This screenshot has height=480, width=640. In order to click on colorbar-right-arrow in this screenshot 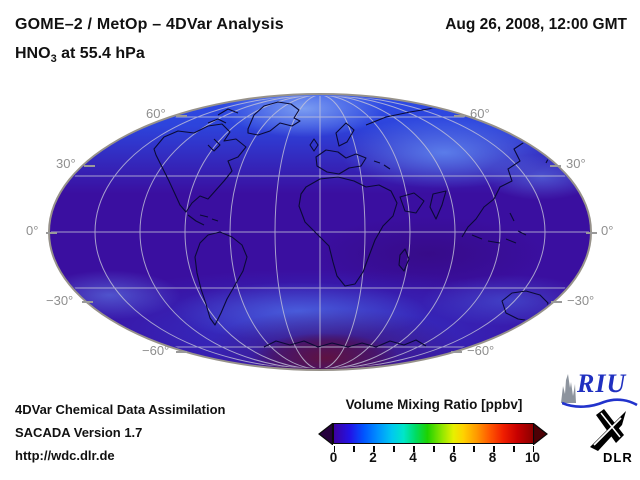, I will do `click(540, 433)`.